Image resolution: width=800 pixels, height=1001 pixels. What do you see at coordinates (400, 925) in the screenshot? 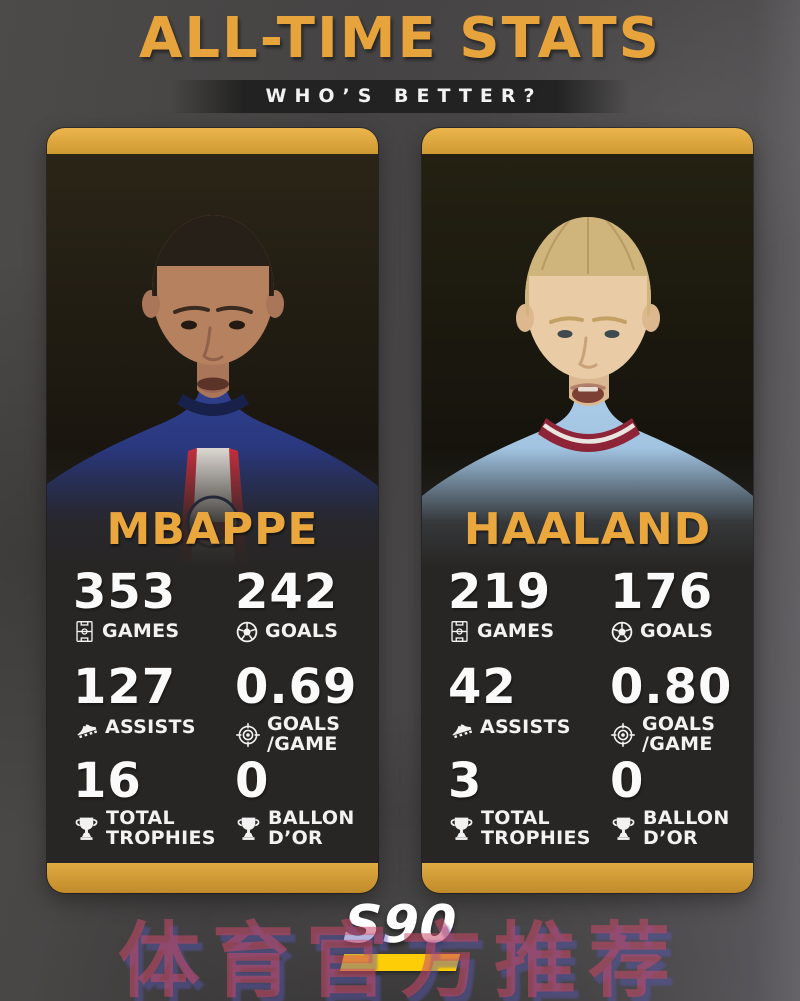
I see `s90-logo: S90` at bounding box center [400, 925].